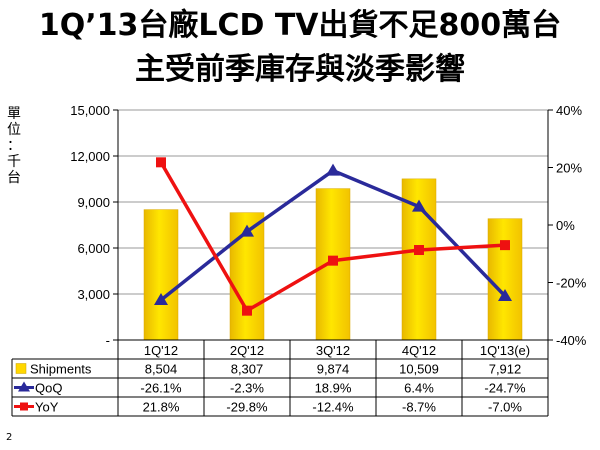  I want to click on category-label: 1Q'12, so click(161, 350).